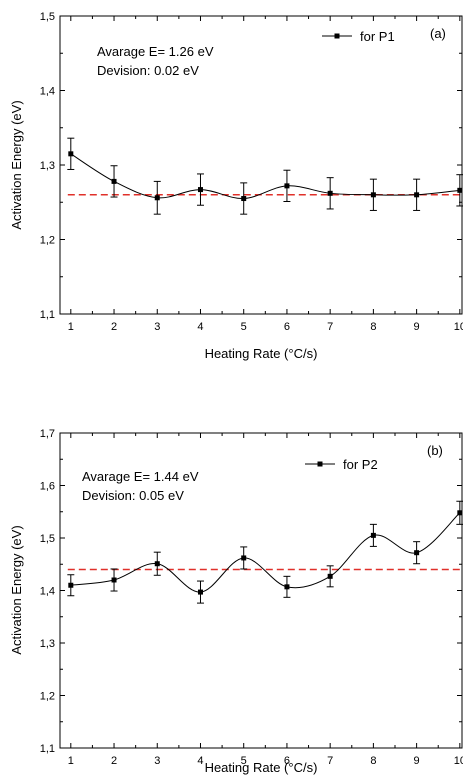  What do you see at coordinates (47, 434) in the screenshot?
I see `y-tick-label: 1,7` at bounding box center [47, 434].